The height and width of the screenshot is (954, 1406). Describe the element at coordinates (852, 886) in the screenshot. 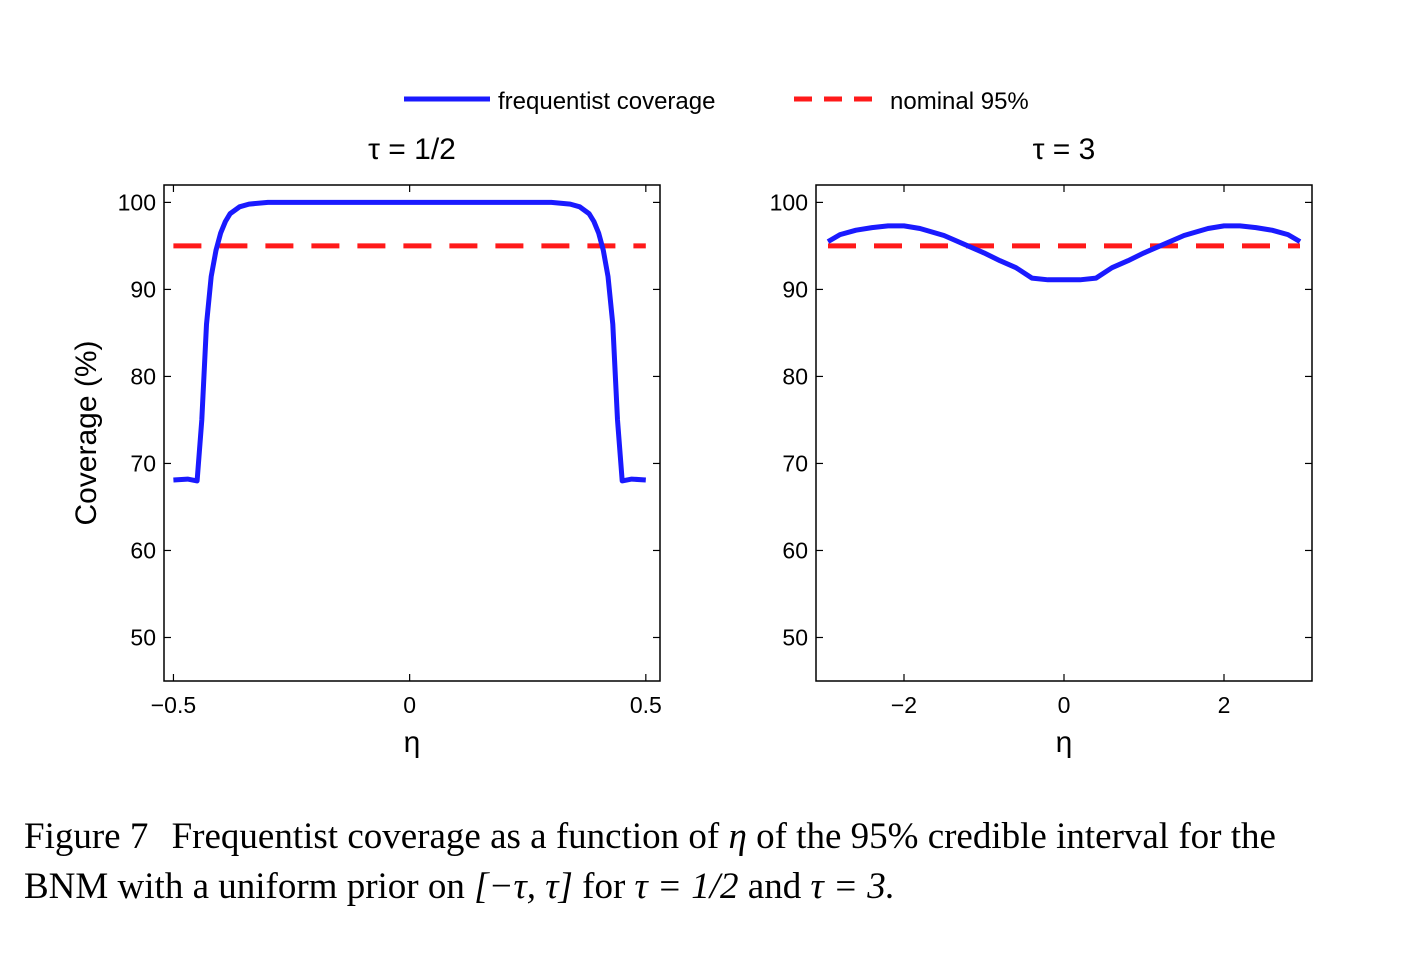

I see `caption-tau2: τ = 3.` at that location.